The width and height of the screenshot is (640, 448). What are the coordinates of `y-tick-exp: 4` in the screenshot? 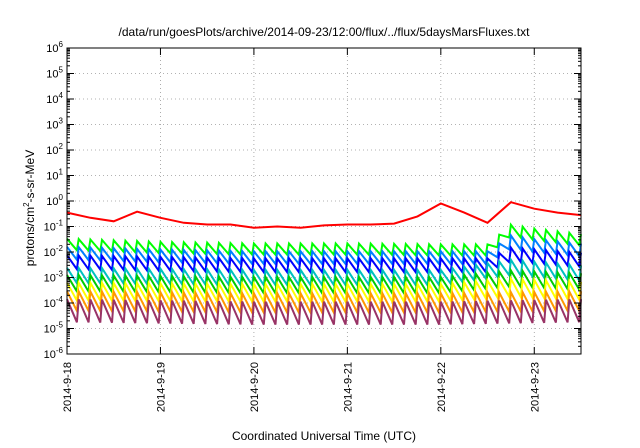 It's located at (61, 95).